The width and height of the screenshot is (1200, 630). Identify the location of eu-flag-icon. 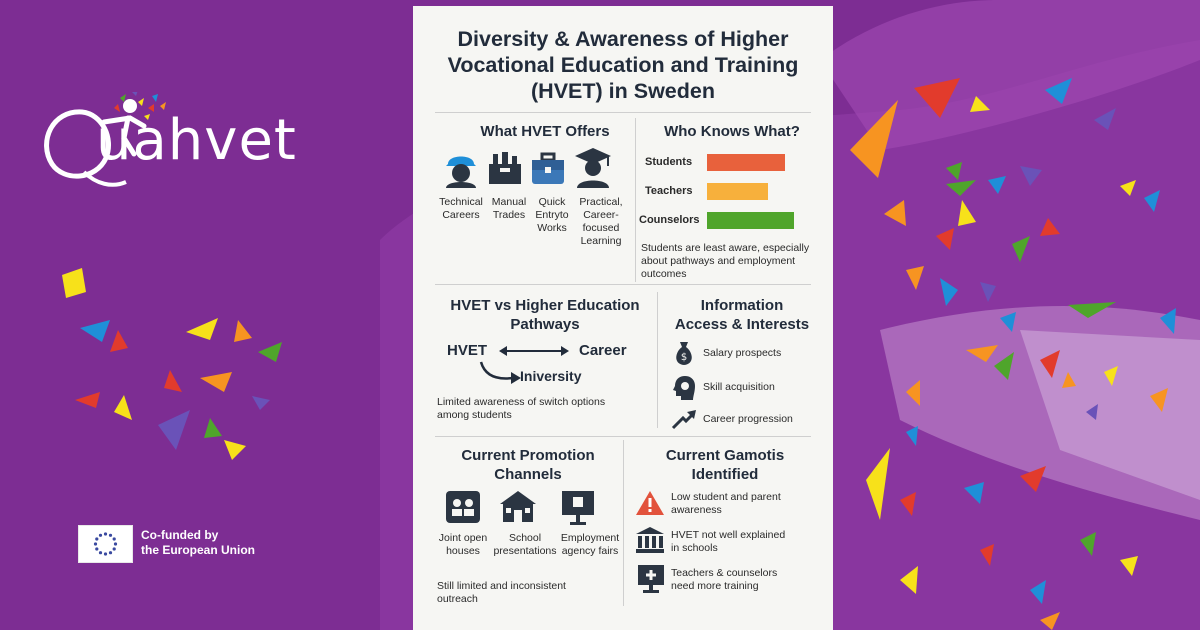
(105, 544).